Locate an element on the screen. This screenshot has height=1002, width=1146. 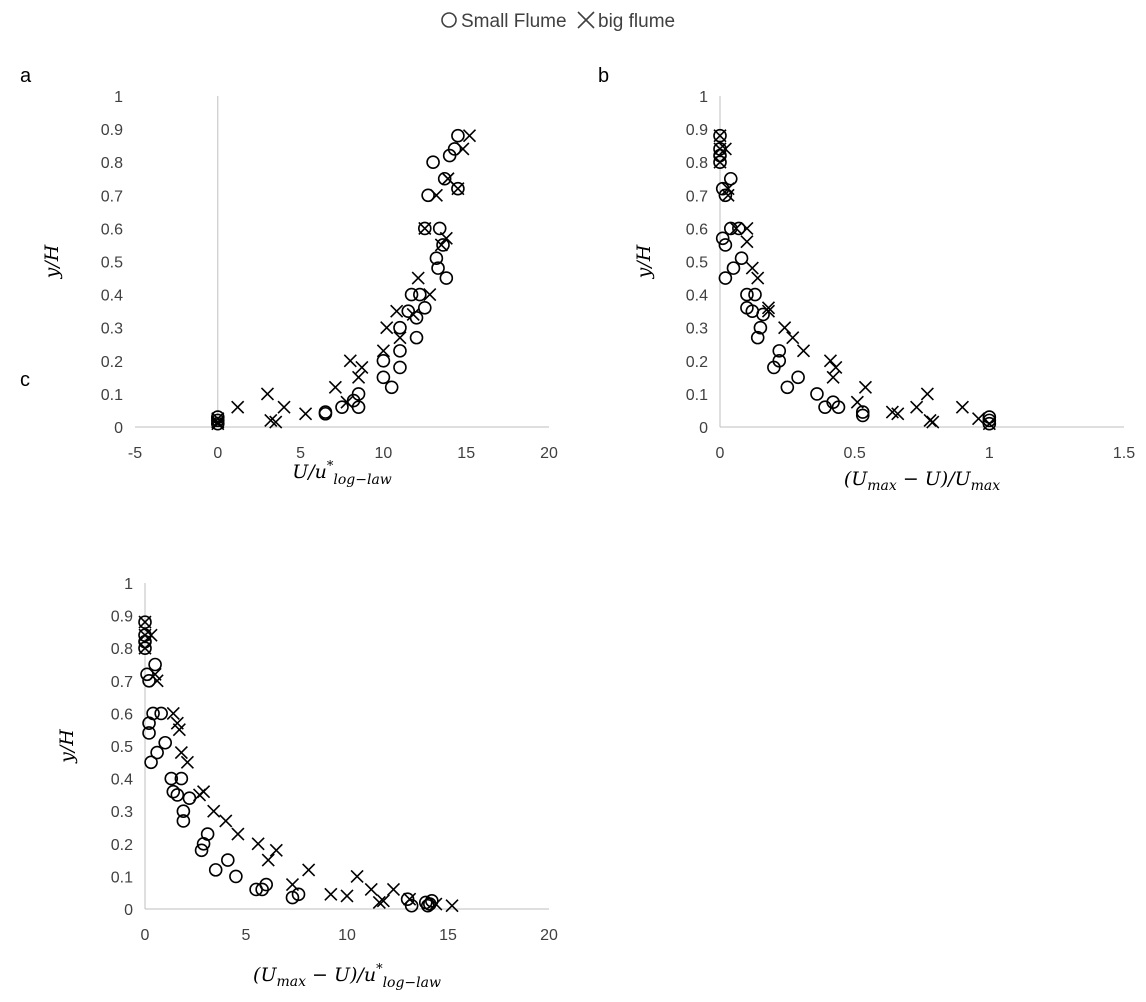
y-tick-label: 0.3 is located at coordinates (112, 329).